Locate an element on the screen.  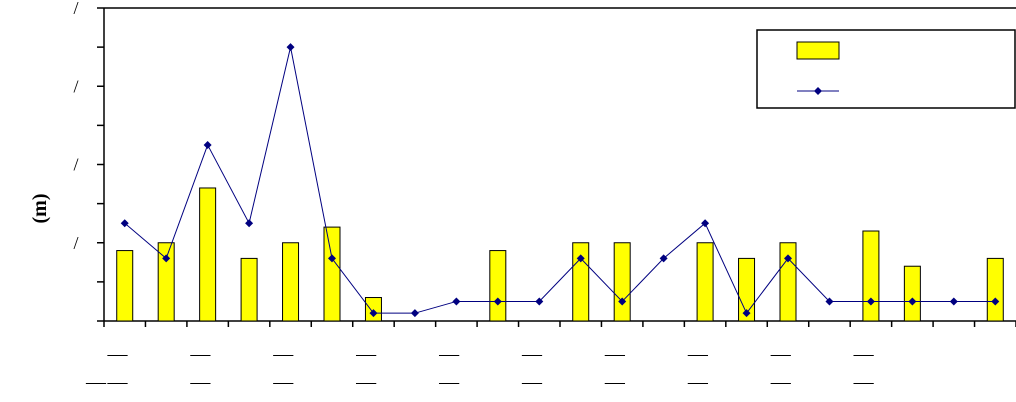
legend-swatch-bar is located at coordinates (818, 50).